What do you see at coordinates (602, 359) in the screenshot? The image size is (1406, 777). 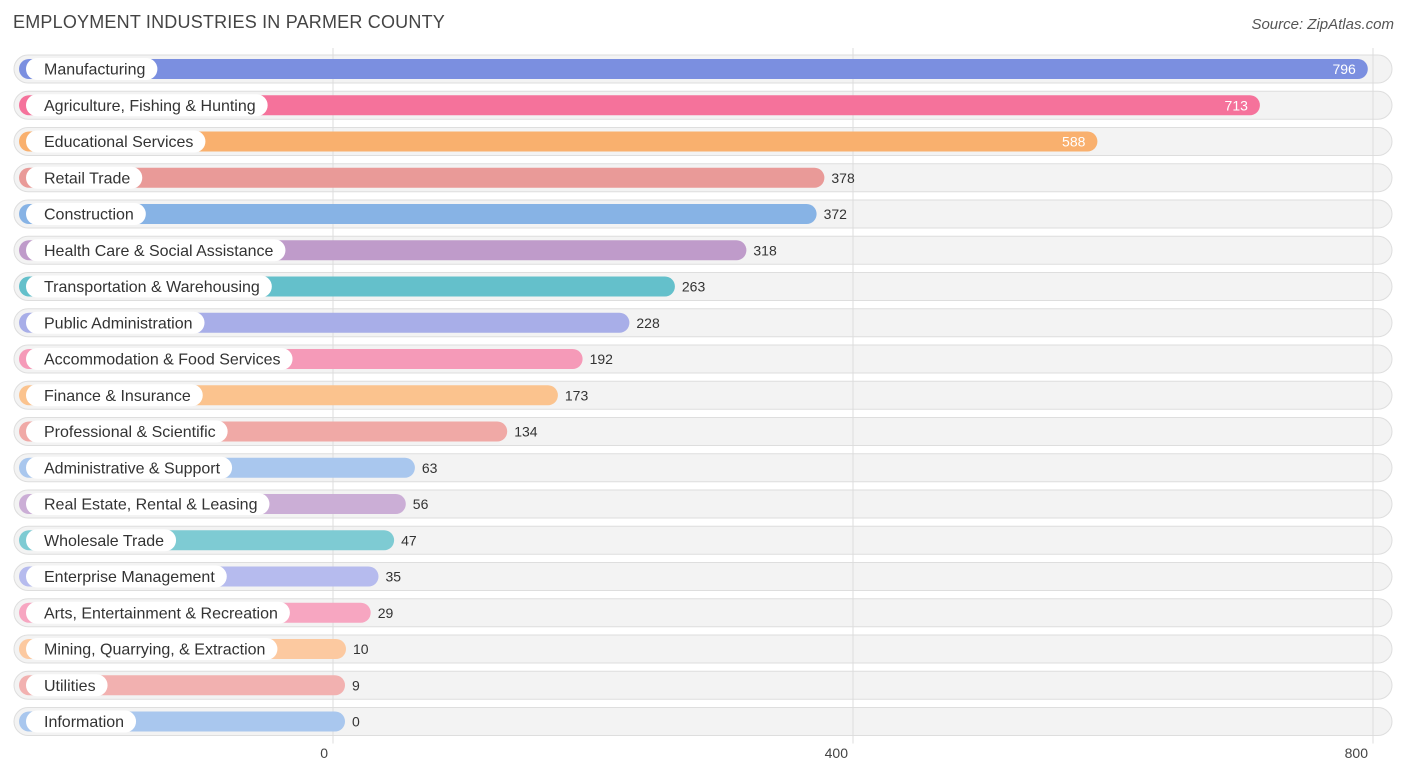 I see `value-label: 192` at bounding box center [602, 359].